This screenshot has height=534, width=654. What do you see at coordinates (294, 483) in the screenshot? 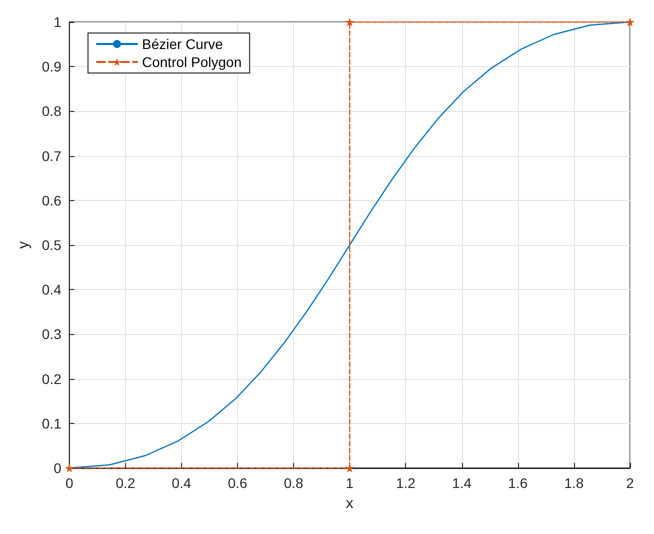
I see `x-tick-label: 0.8` at bounding box center [294, 483].